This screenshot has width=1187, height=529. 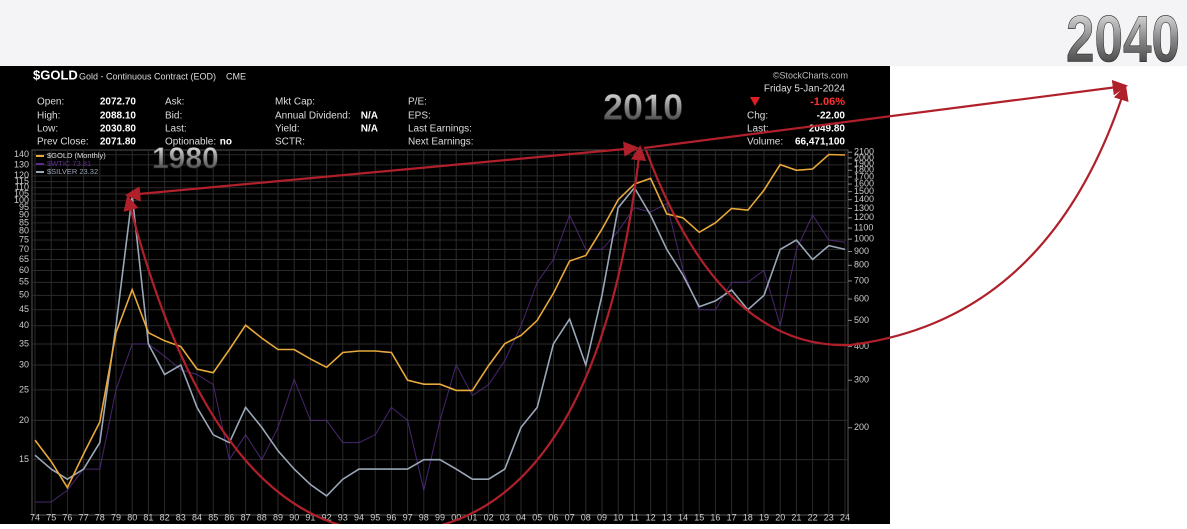 I want to click on x-tick-label: 99, so click(x=440, y=517).